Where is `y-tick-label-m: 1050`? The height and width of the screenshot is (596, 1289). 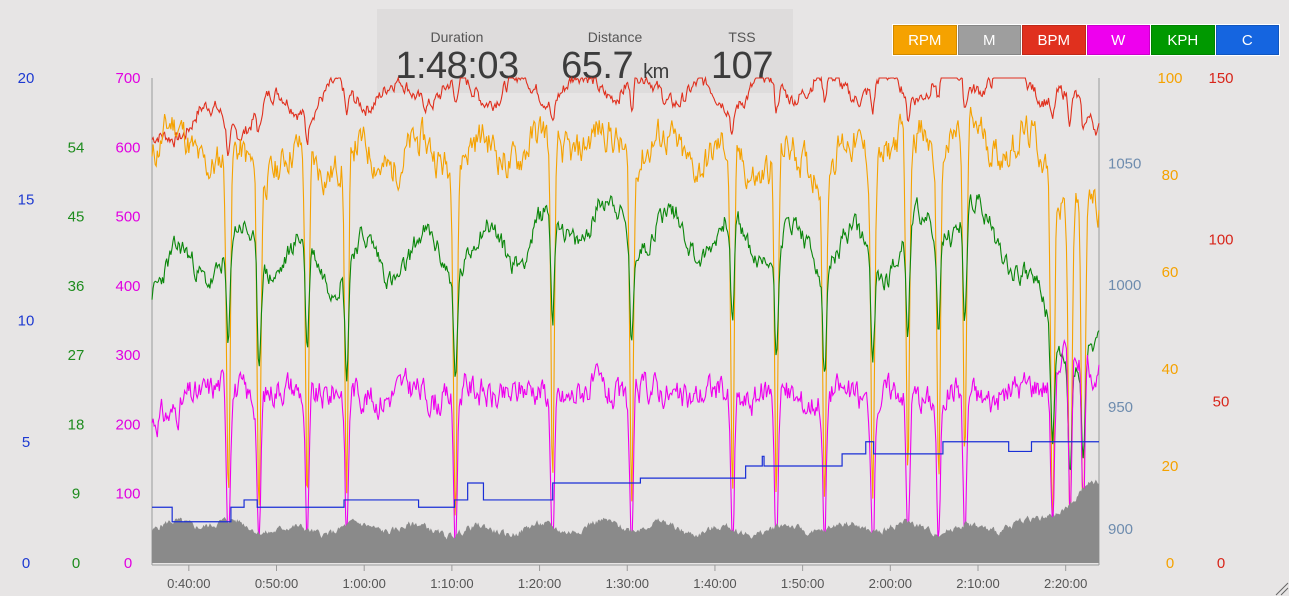 y-tick-label-m: 1050 is located at coordinates (1124, 163).